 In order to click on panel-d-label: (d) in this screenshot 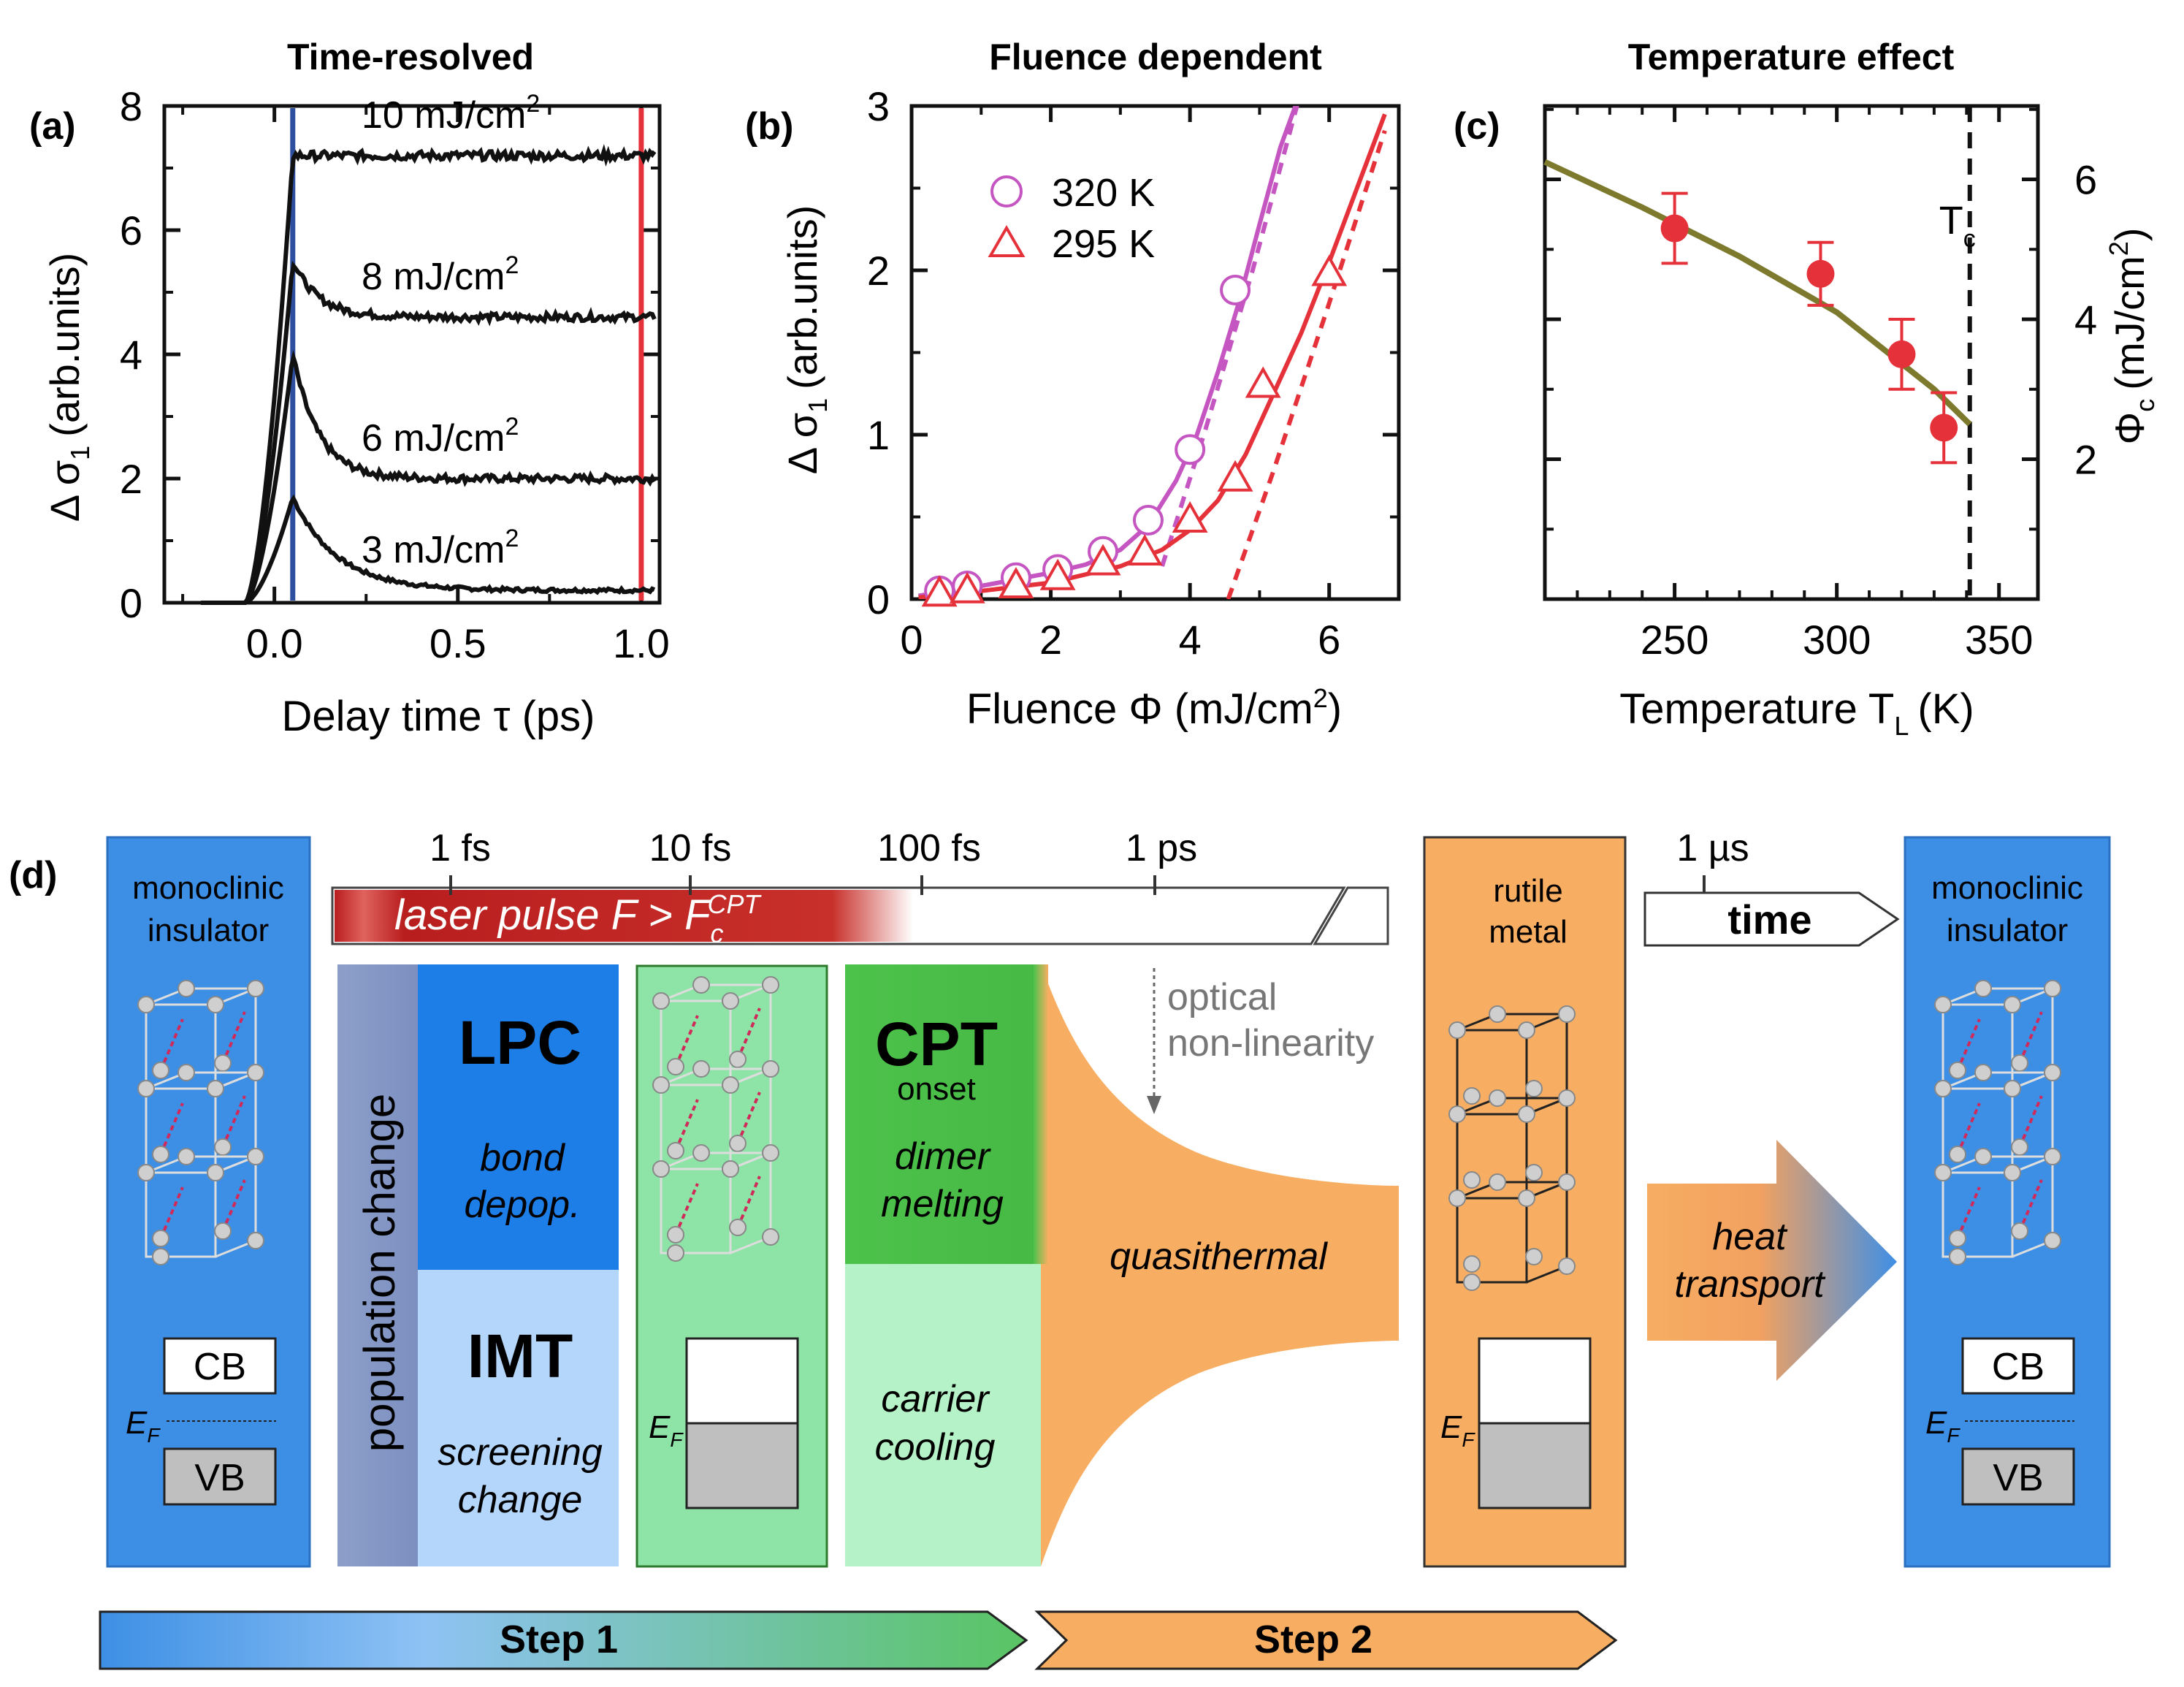, I will do `click(33, 875)`.